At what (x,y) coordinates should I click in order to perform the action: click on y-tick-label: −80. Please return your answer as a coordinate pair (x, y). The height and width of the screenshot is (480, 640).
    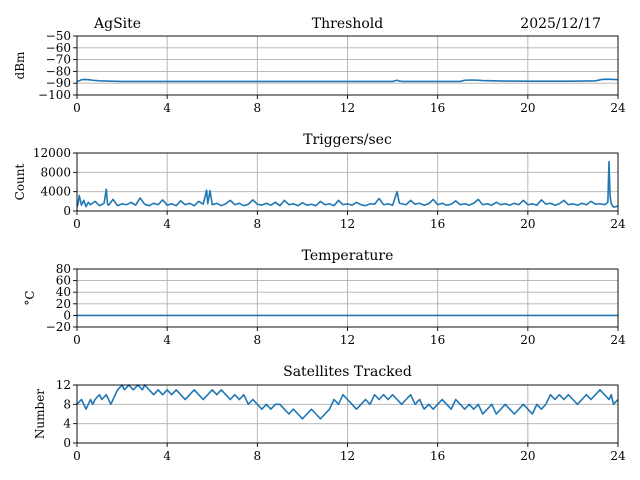
    Looking at the image, I should click on (58, 71).